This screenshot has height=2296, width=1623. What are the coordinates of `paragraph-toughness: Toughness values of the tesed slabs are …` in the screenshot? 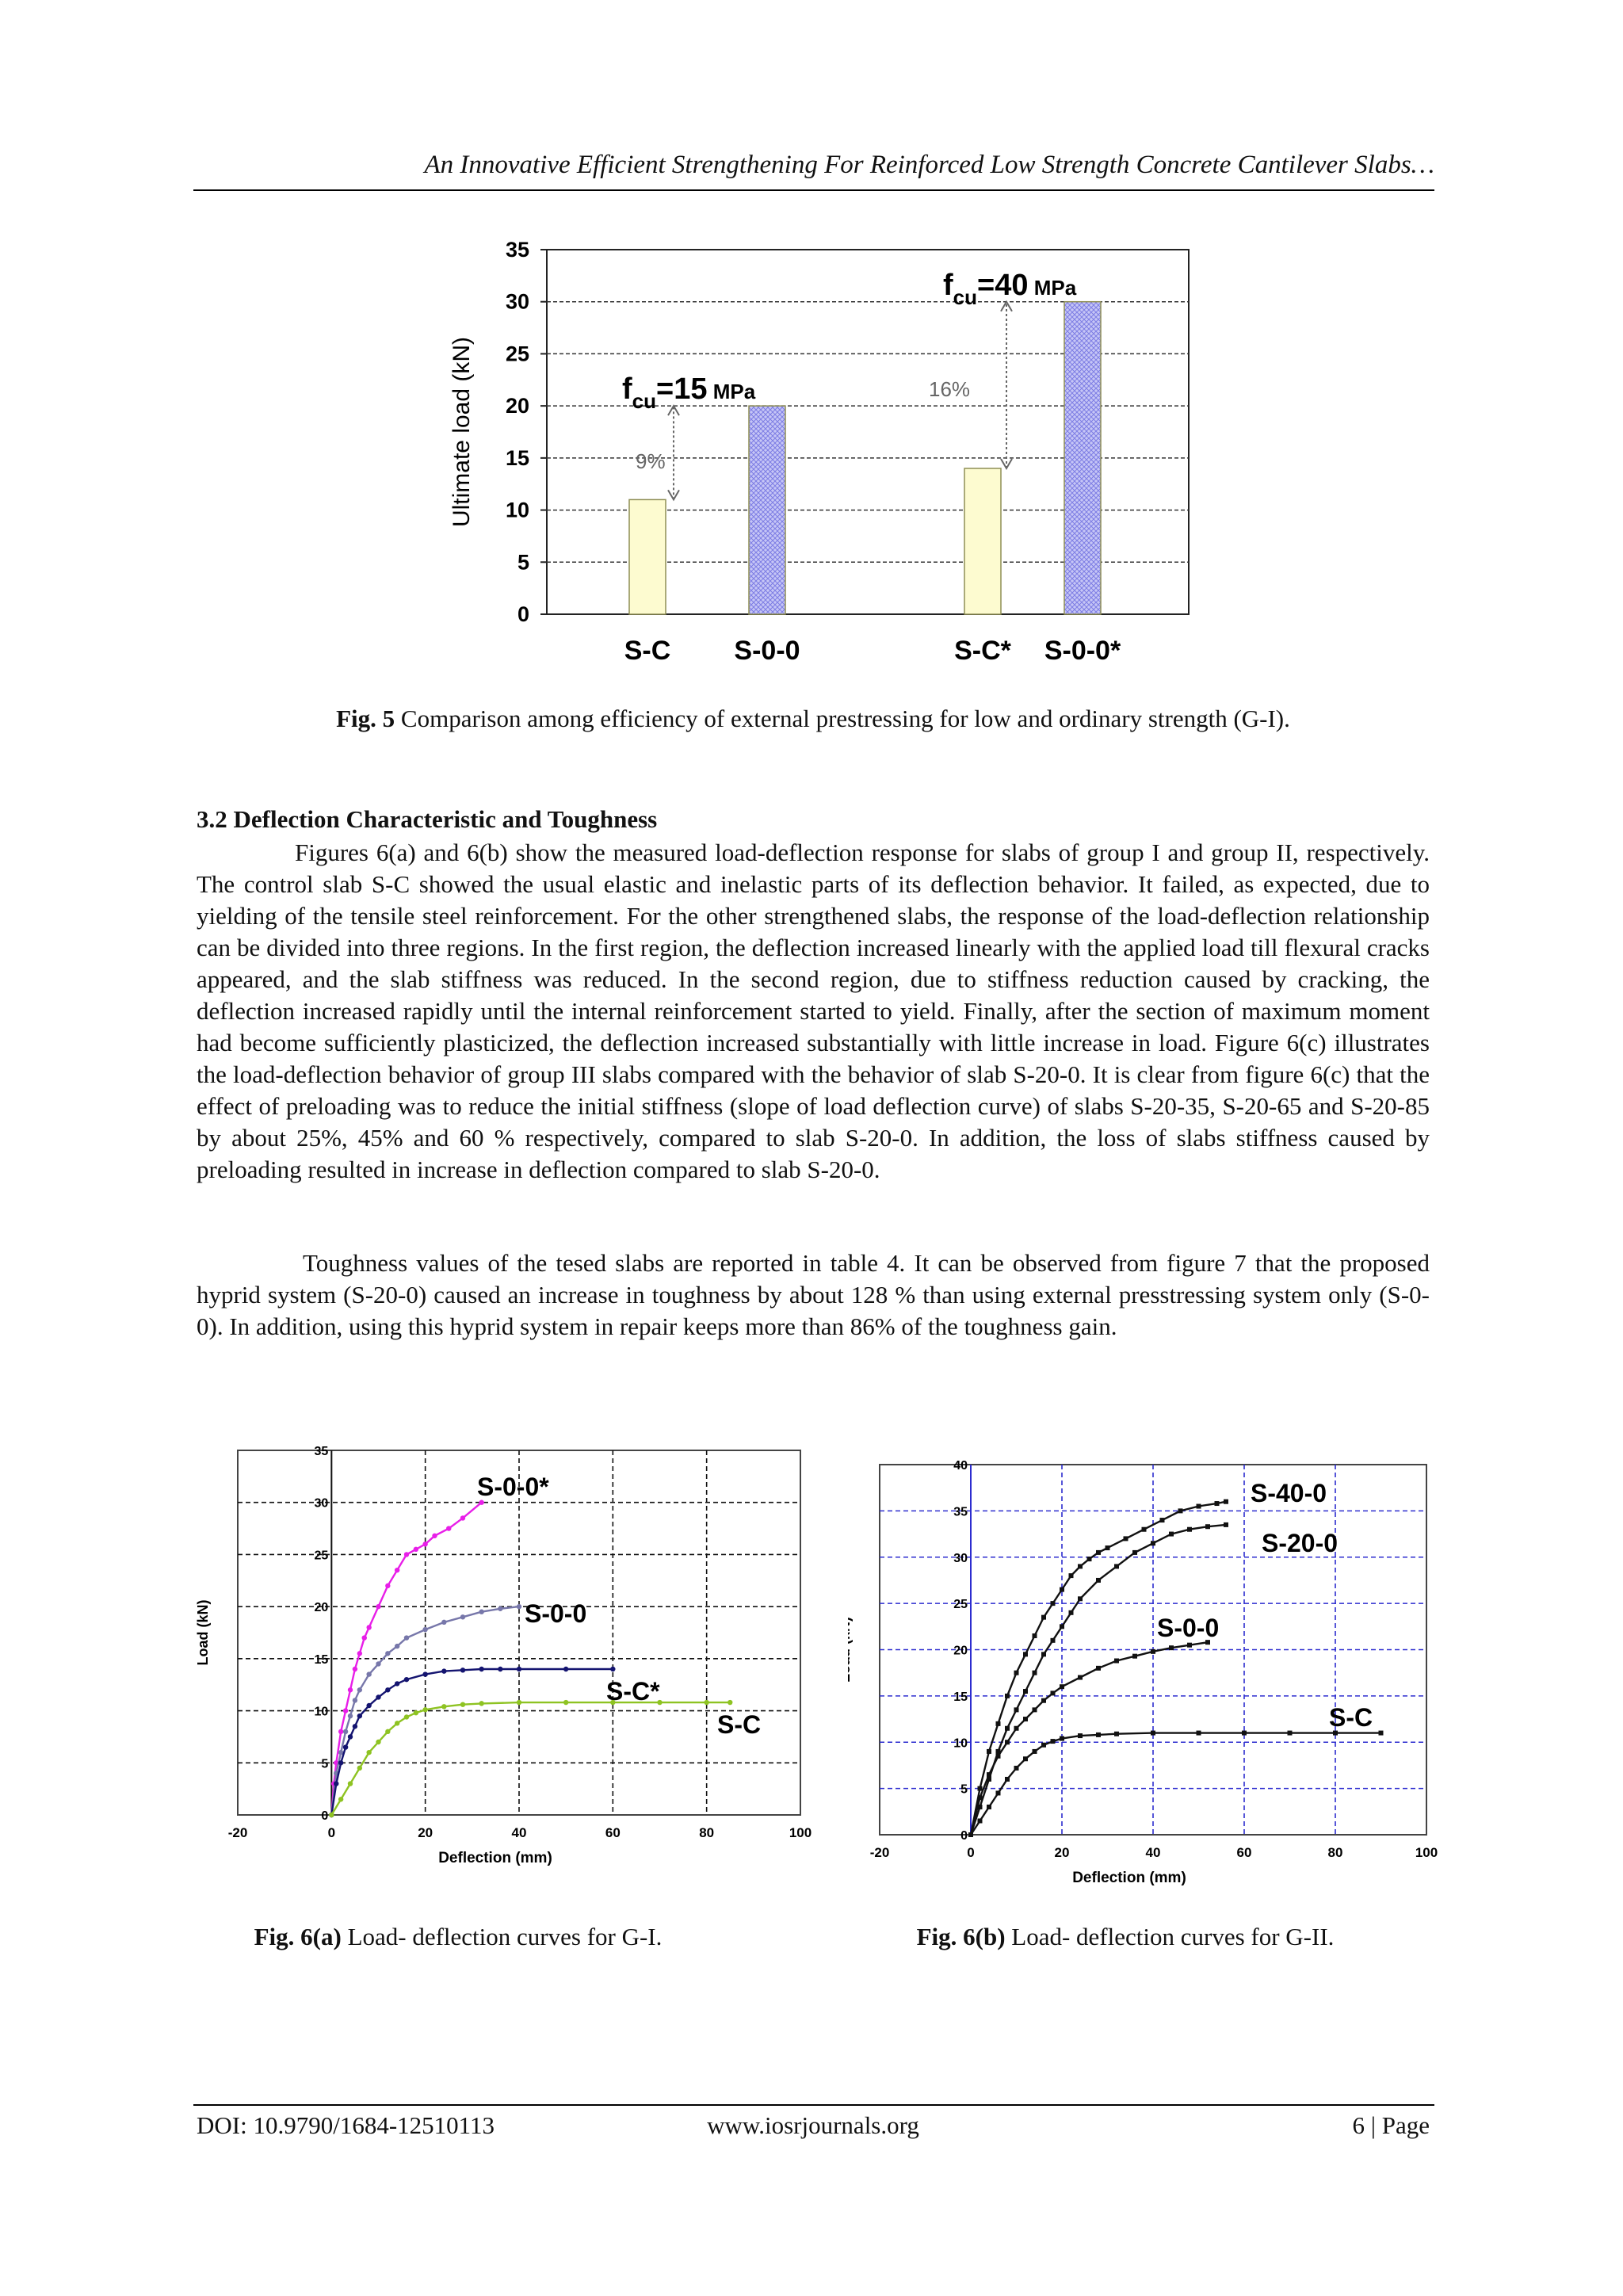 It's located at (813, 1294).